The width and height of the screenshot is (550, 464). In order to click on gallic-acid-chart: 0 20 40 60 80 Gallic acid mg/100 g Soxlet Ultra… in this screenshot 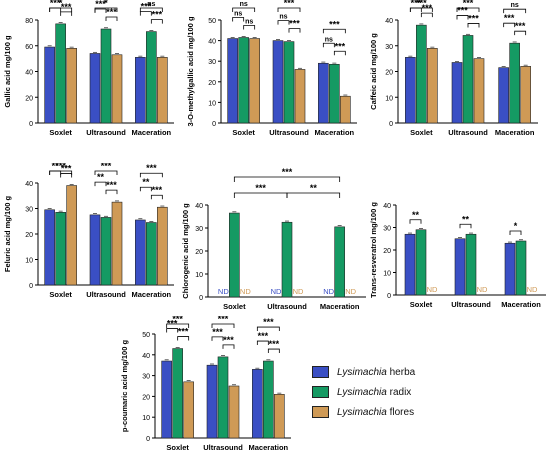, I will do `click(88, 68)`.